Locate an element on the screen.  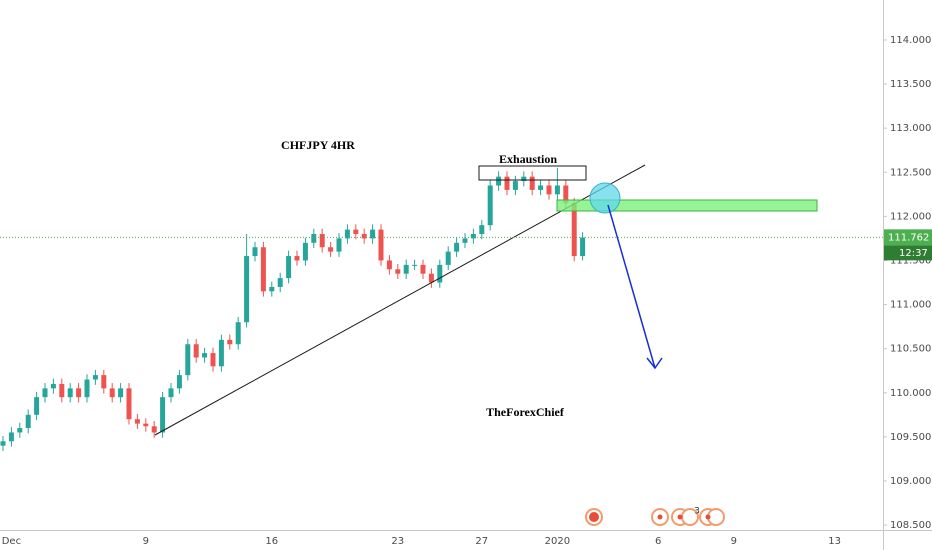
y-tick-label: 110.000 is located at coordinates (910, 393).